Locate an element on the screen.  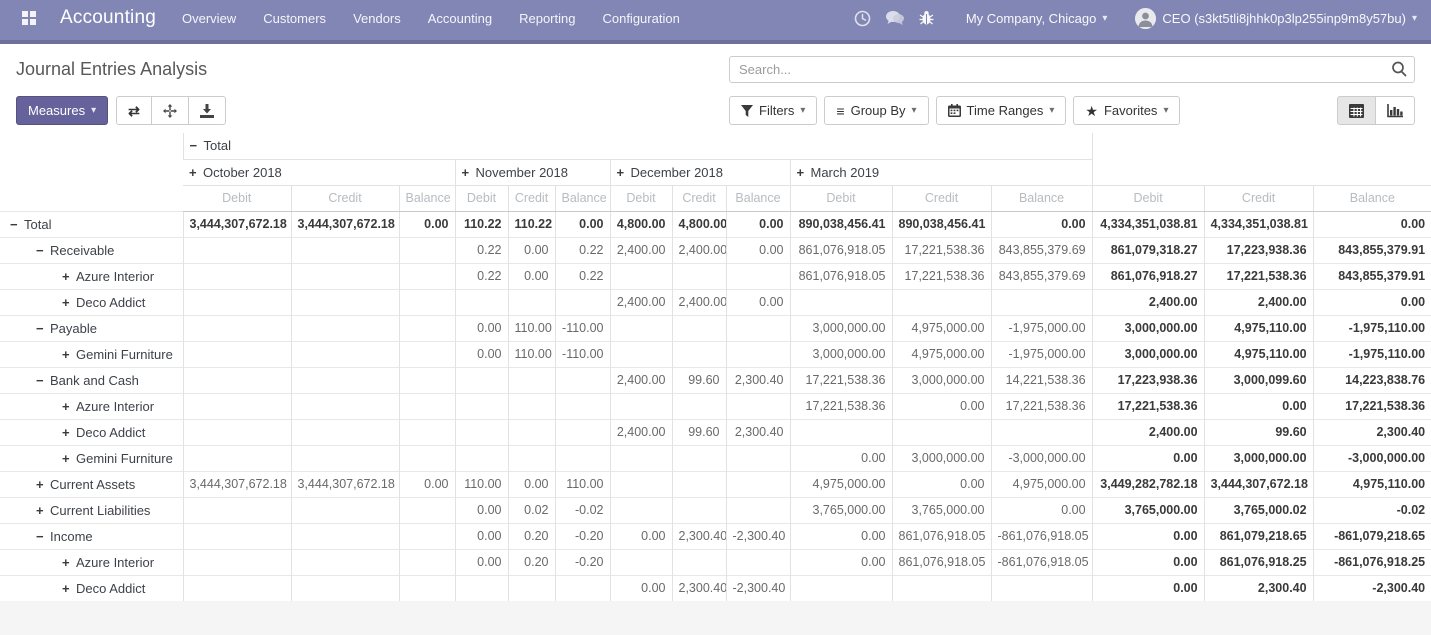
row-header-current-liabilities: + Current Liabilities is located at coordinates (91, 509).